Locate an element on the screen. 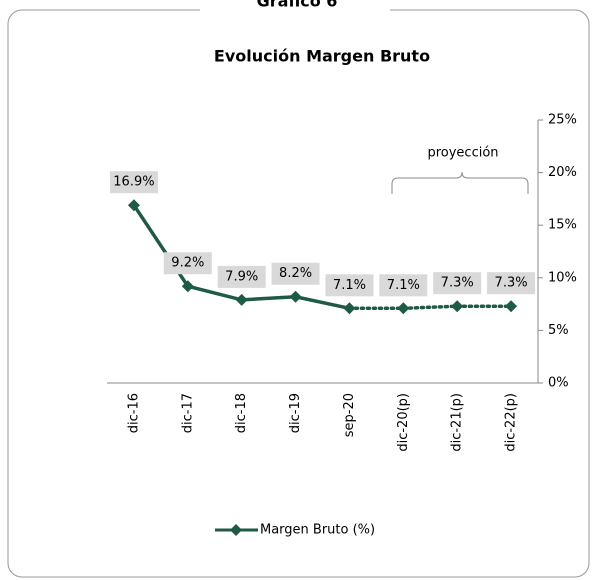 The image size is (594, 580). annotation: proyección is located at coordinates (462, 153).